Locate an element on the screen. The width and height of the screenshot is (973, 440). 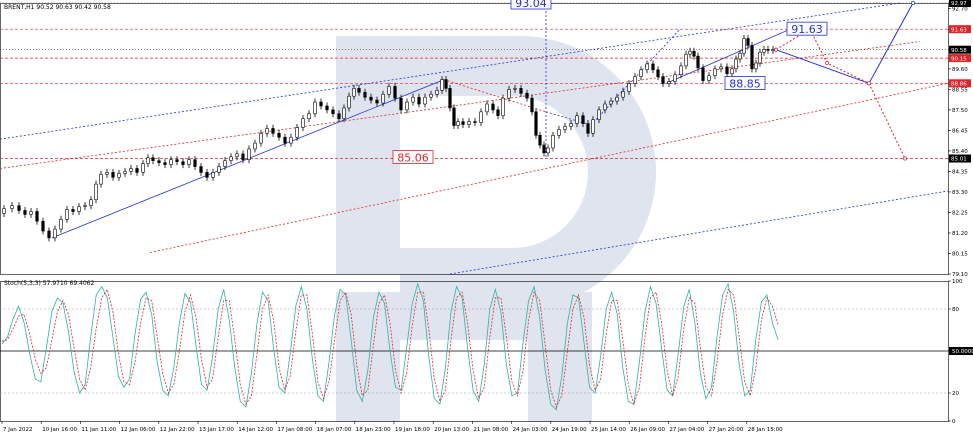
price-axis-label: 79.10 is located at coordinates (960, 275).